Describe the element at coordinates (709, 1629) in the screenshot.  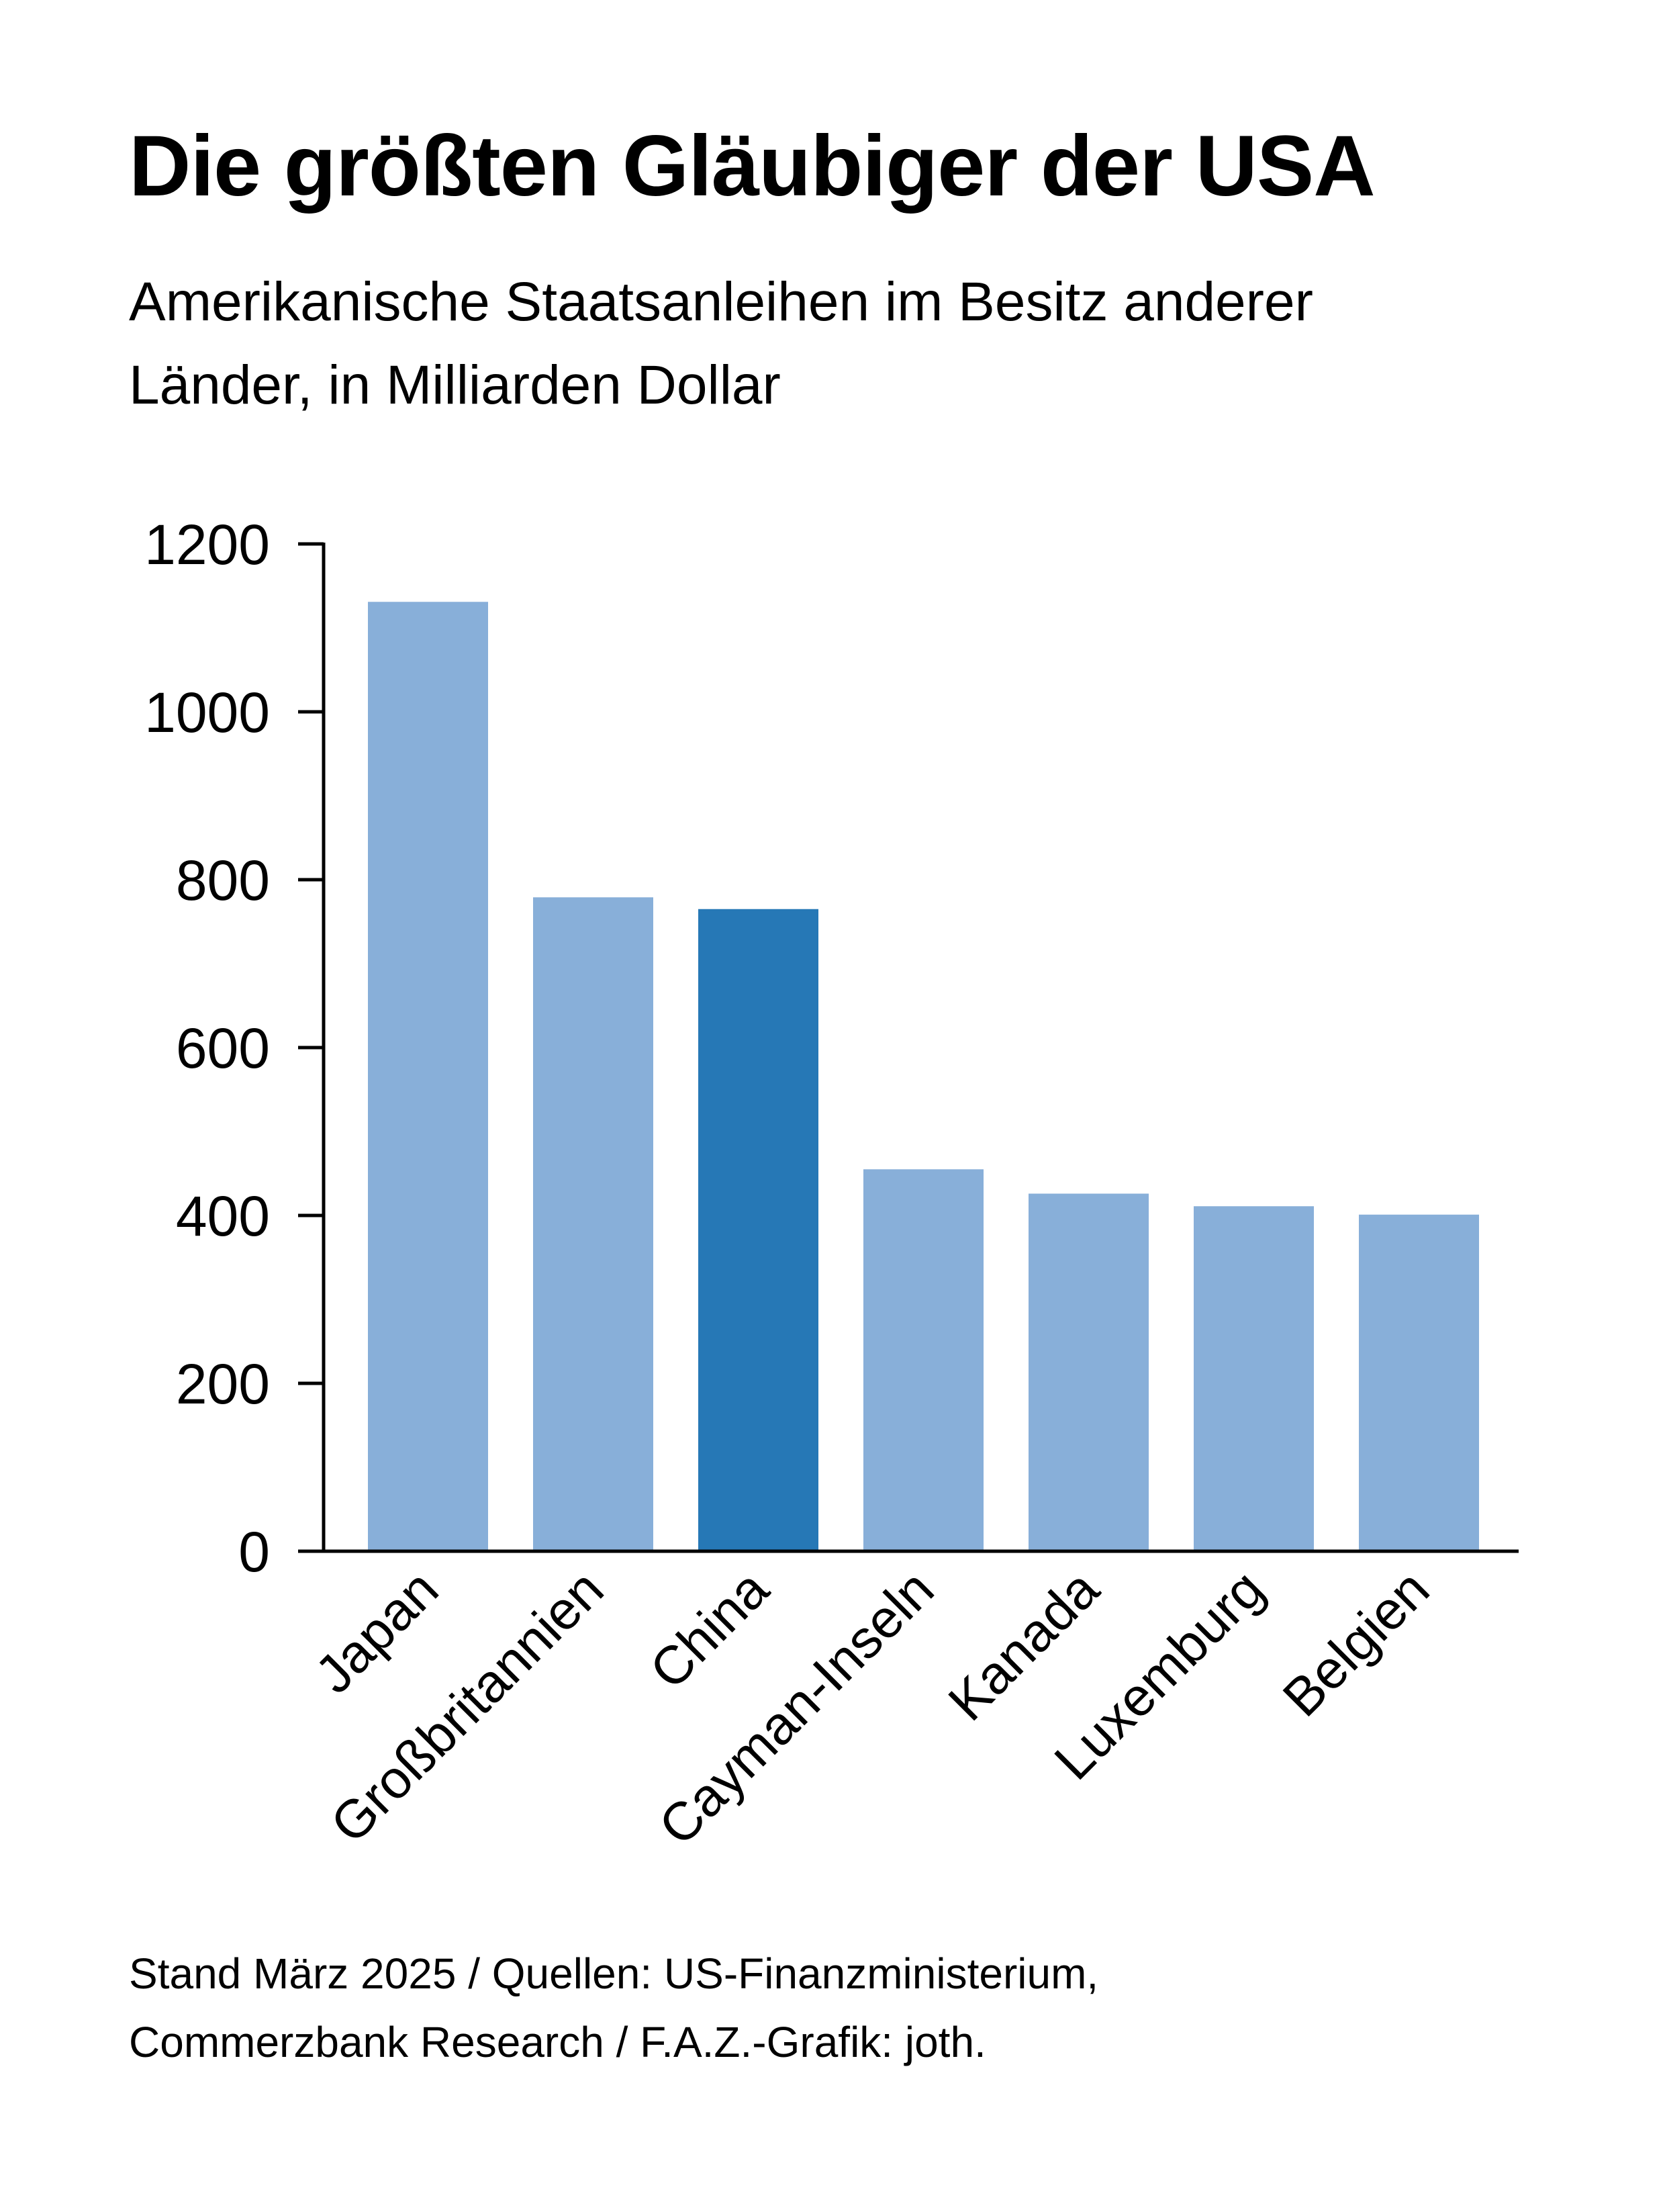
I see `x-tick-label-china: China` at that location.